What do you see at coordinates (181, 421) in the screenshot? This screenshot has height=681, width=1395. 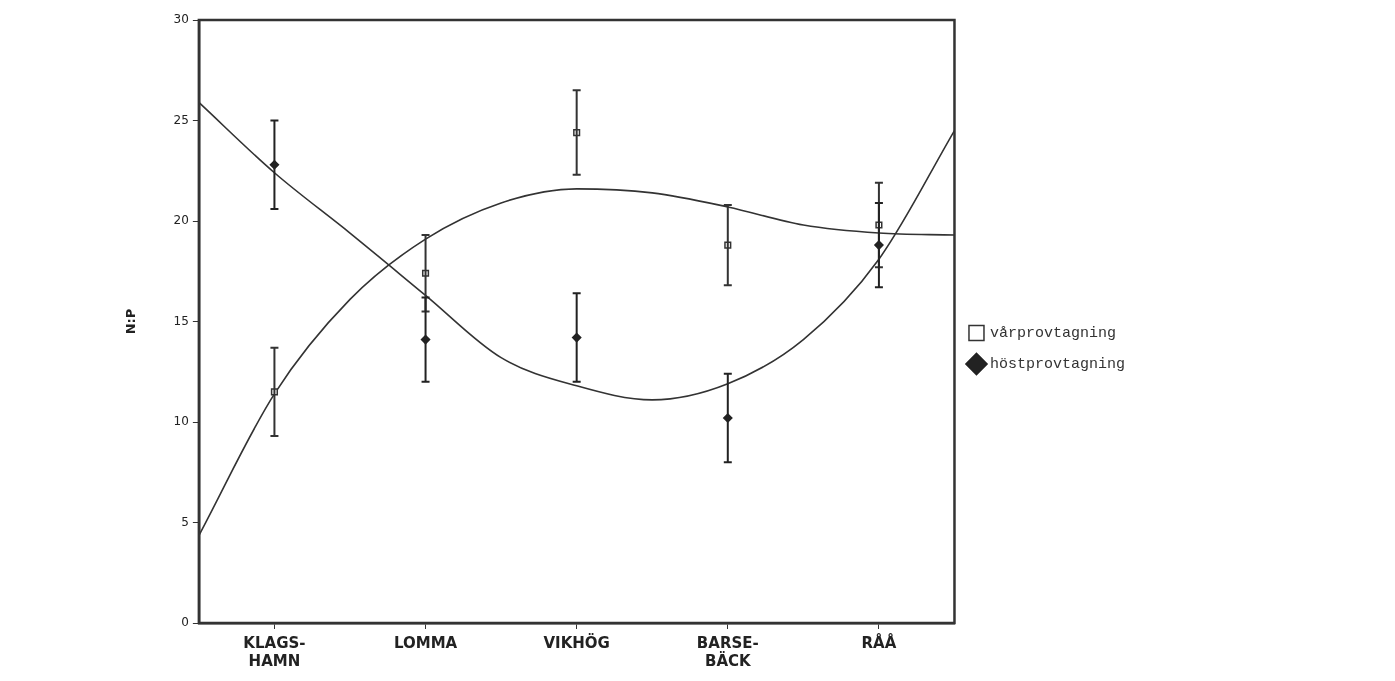 I see `y-tick-label: 10` at bounding box center [181, 421].